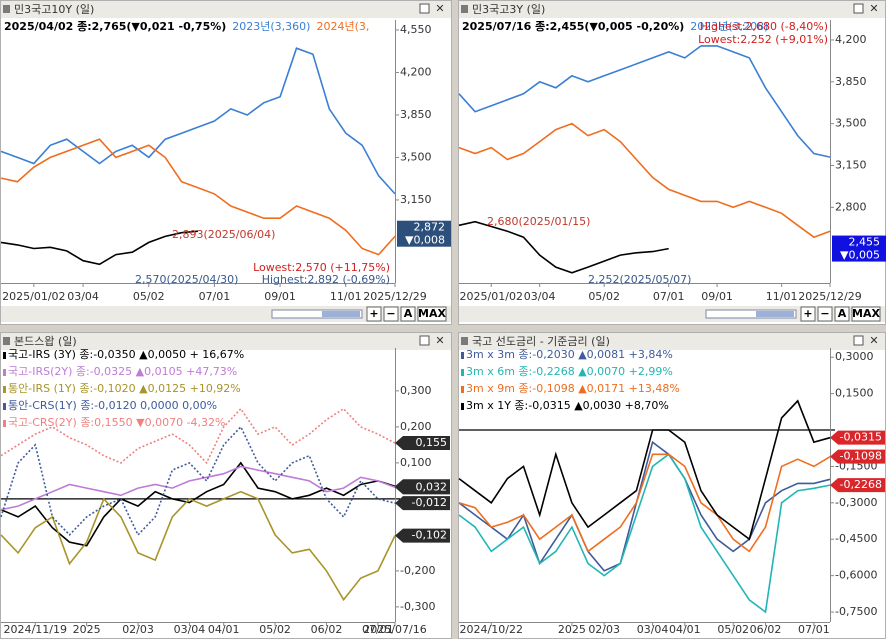  I want to click on scroll-slider, so click(317, 314).